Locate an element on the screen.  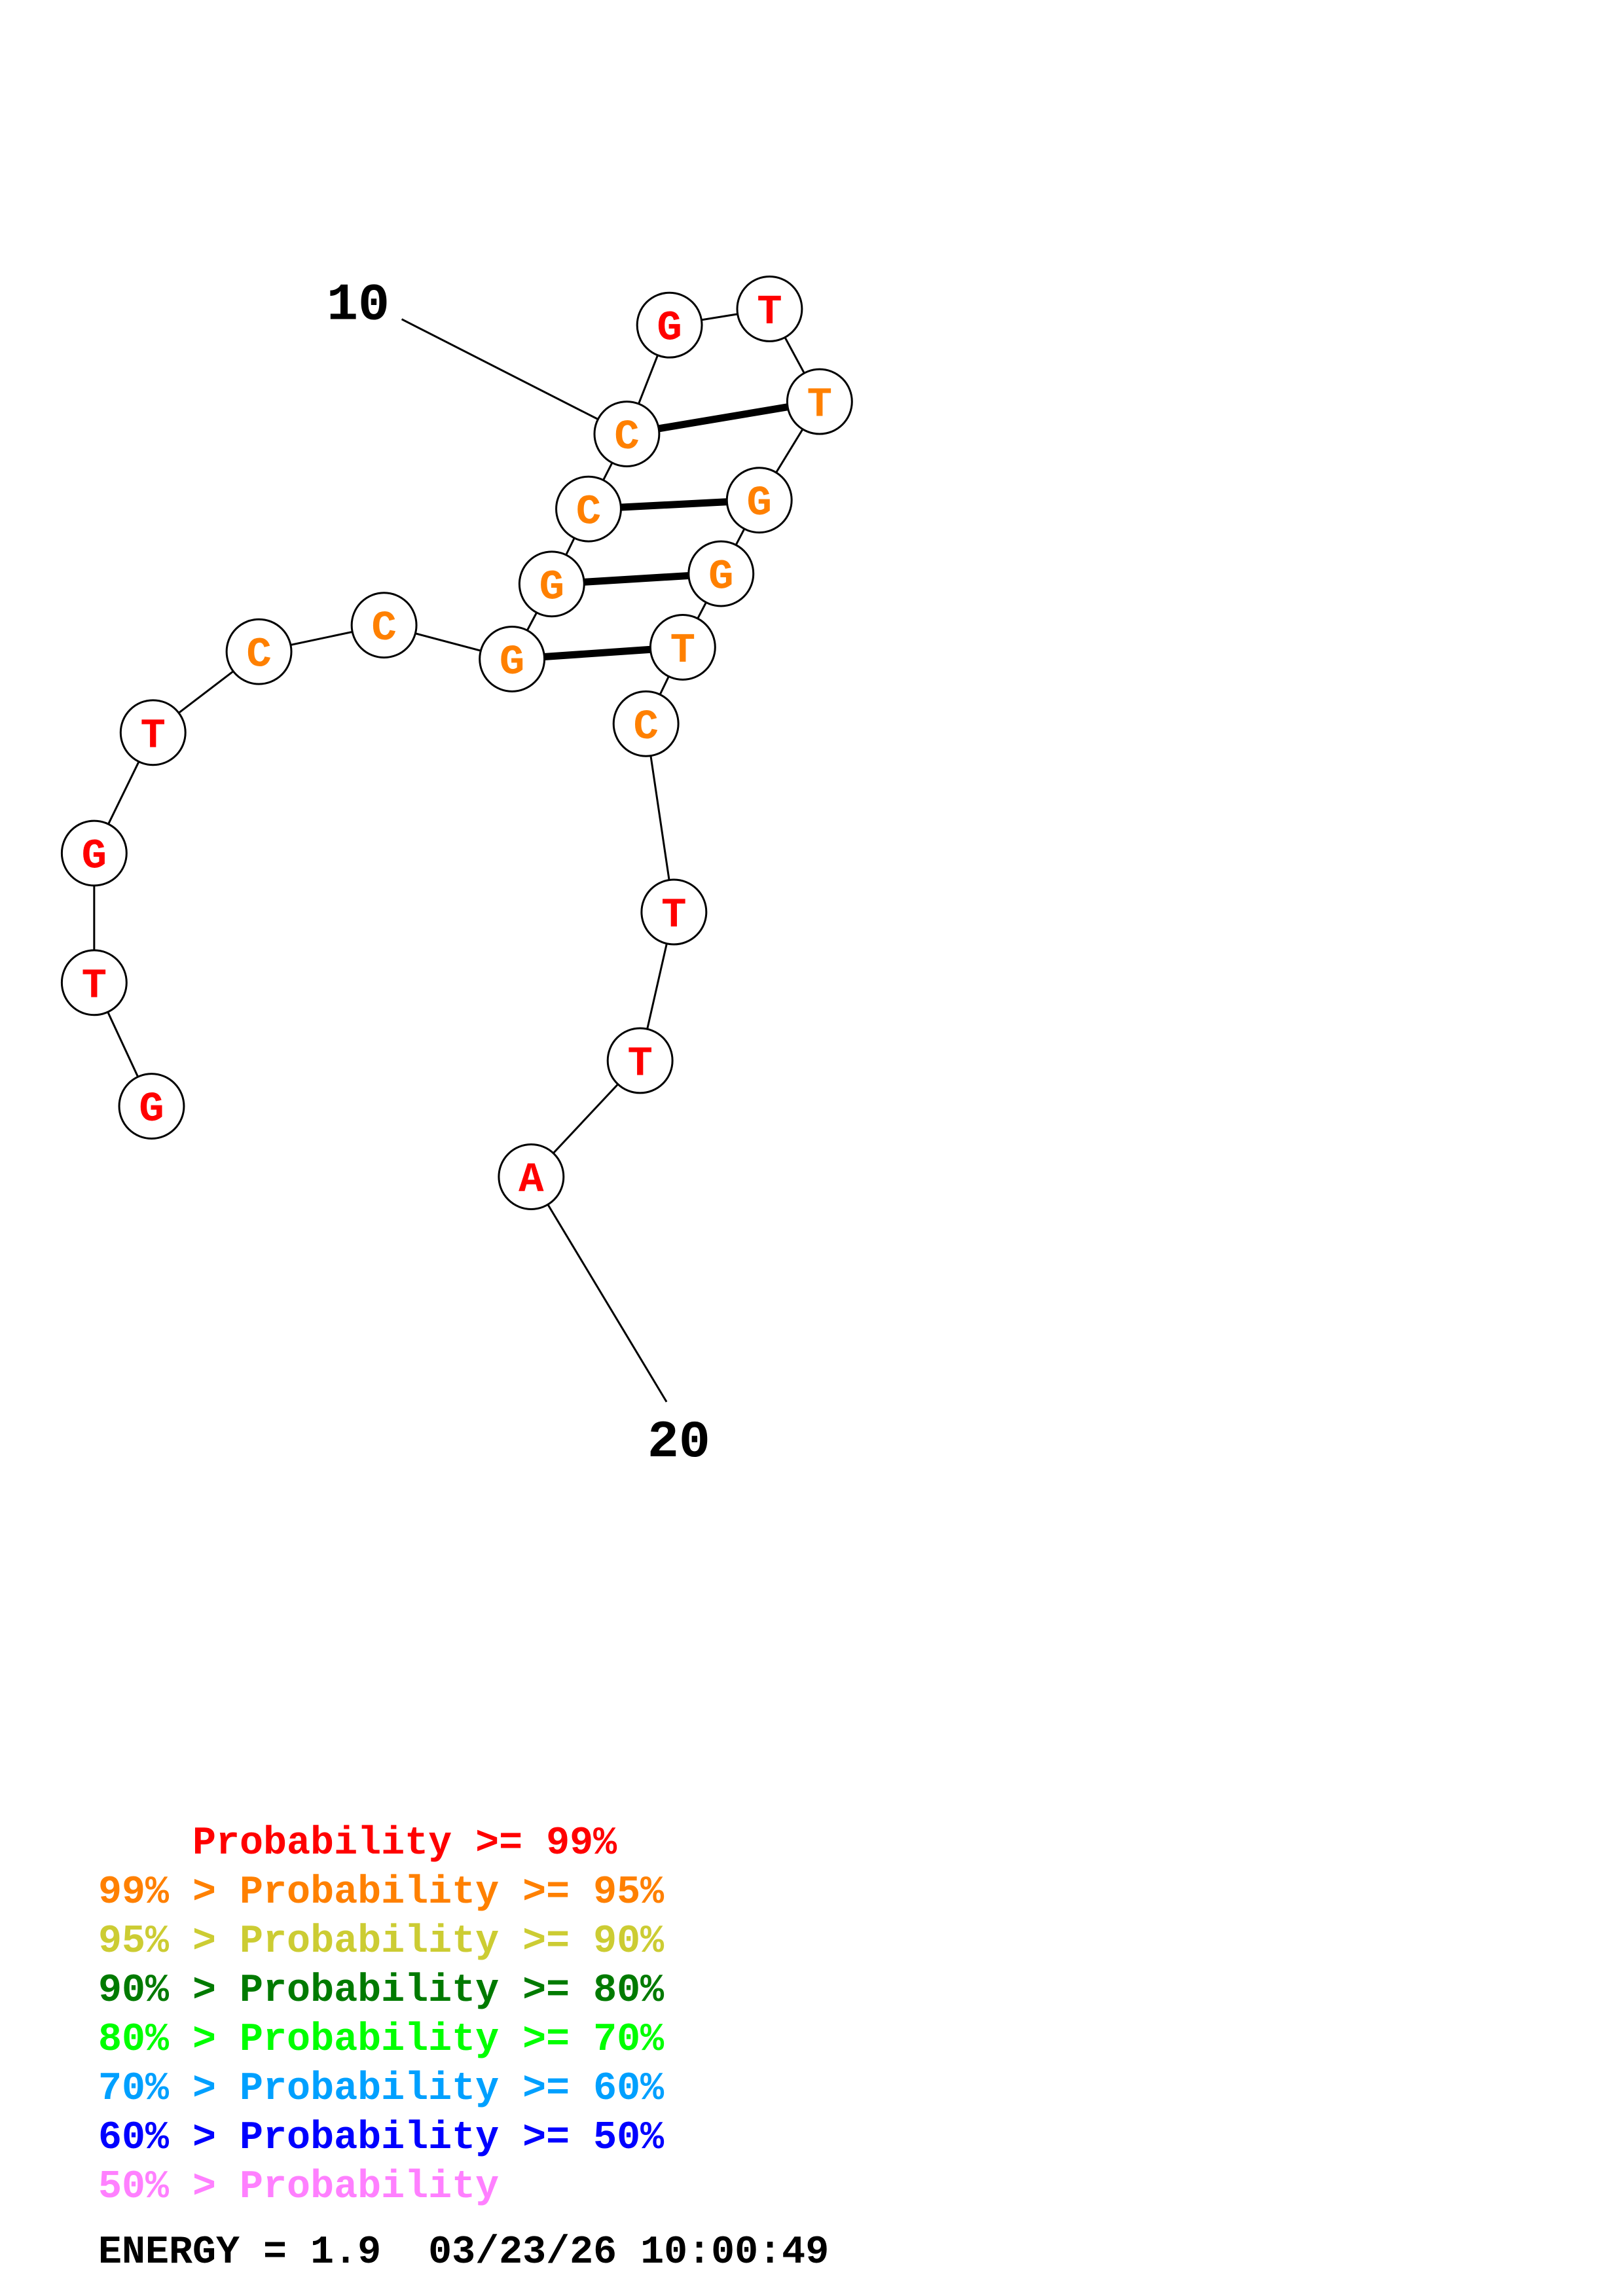
nucleotide-8: G is located at coordinates (551, 584).